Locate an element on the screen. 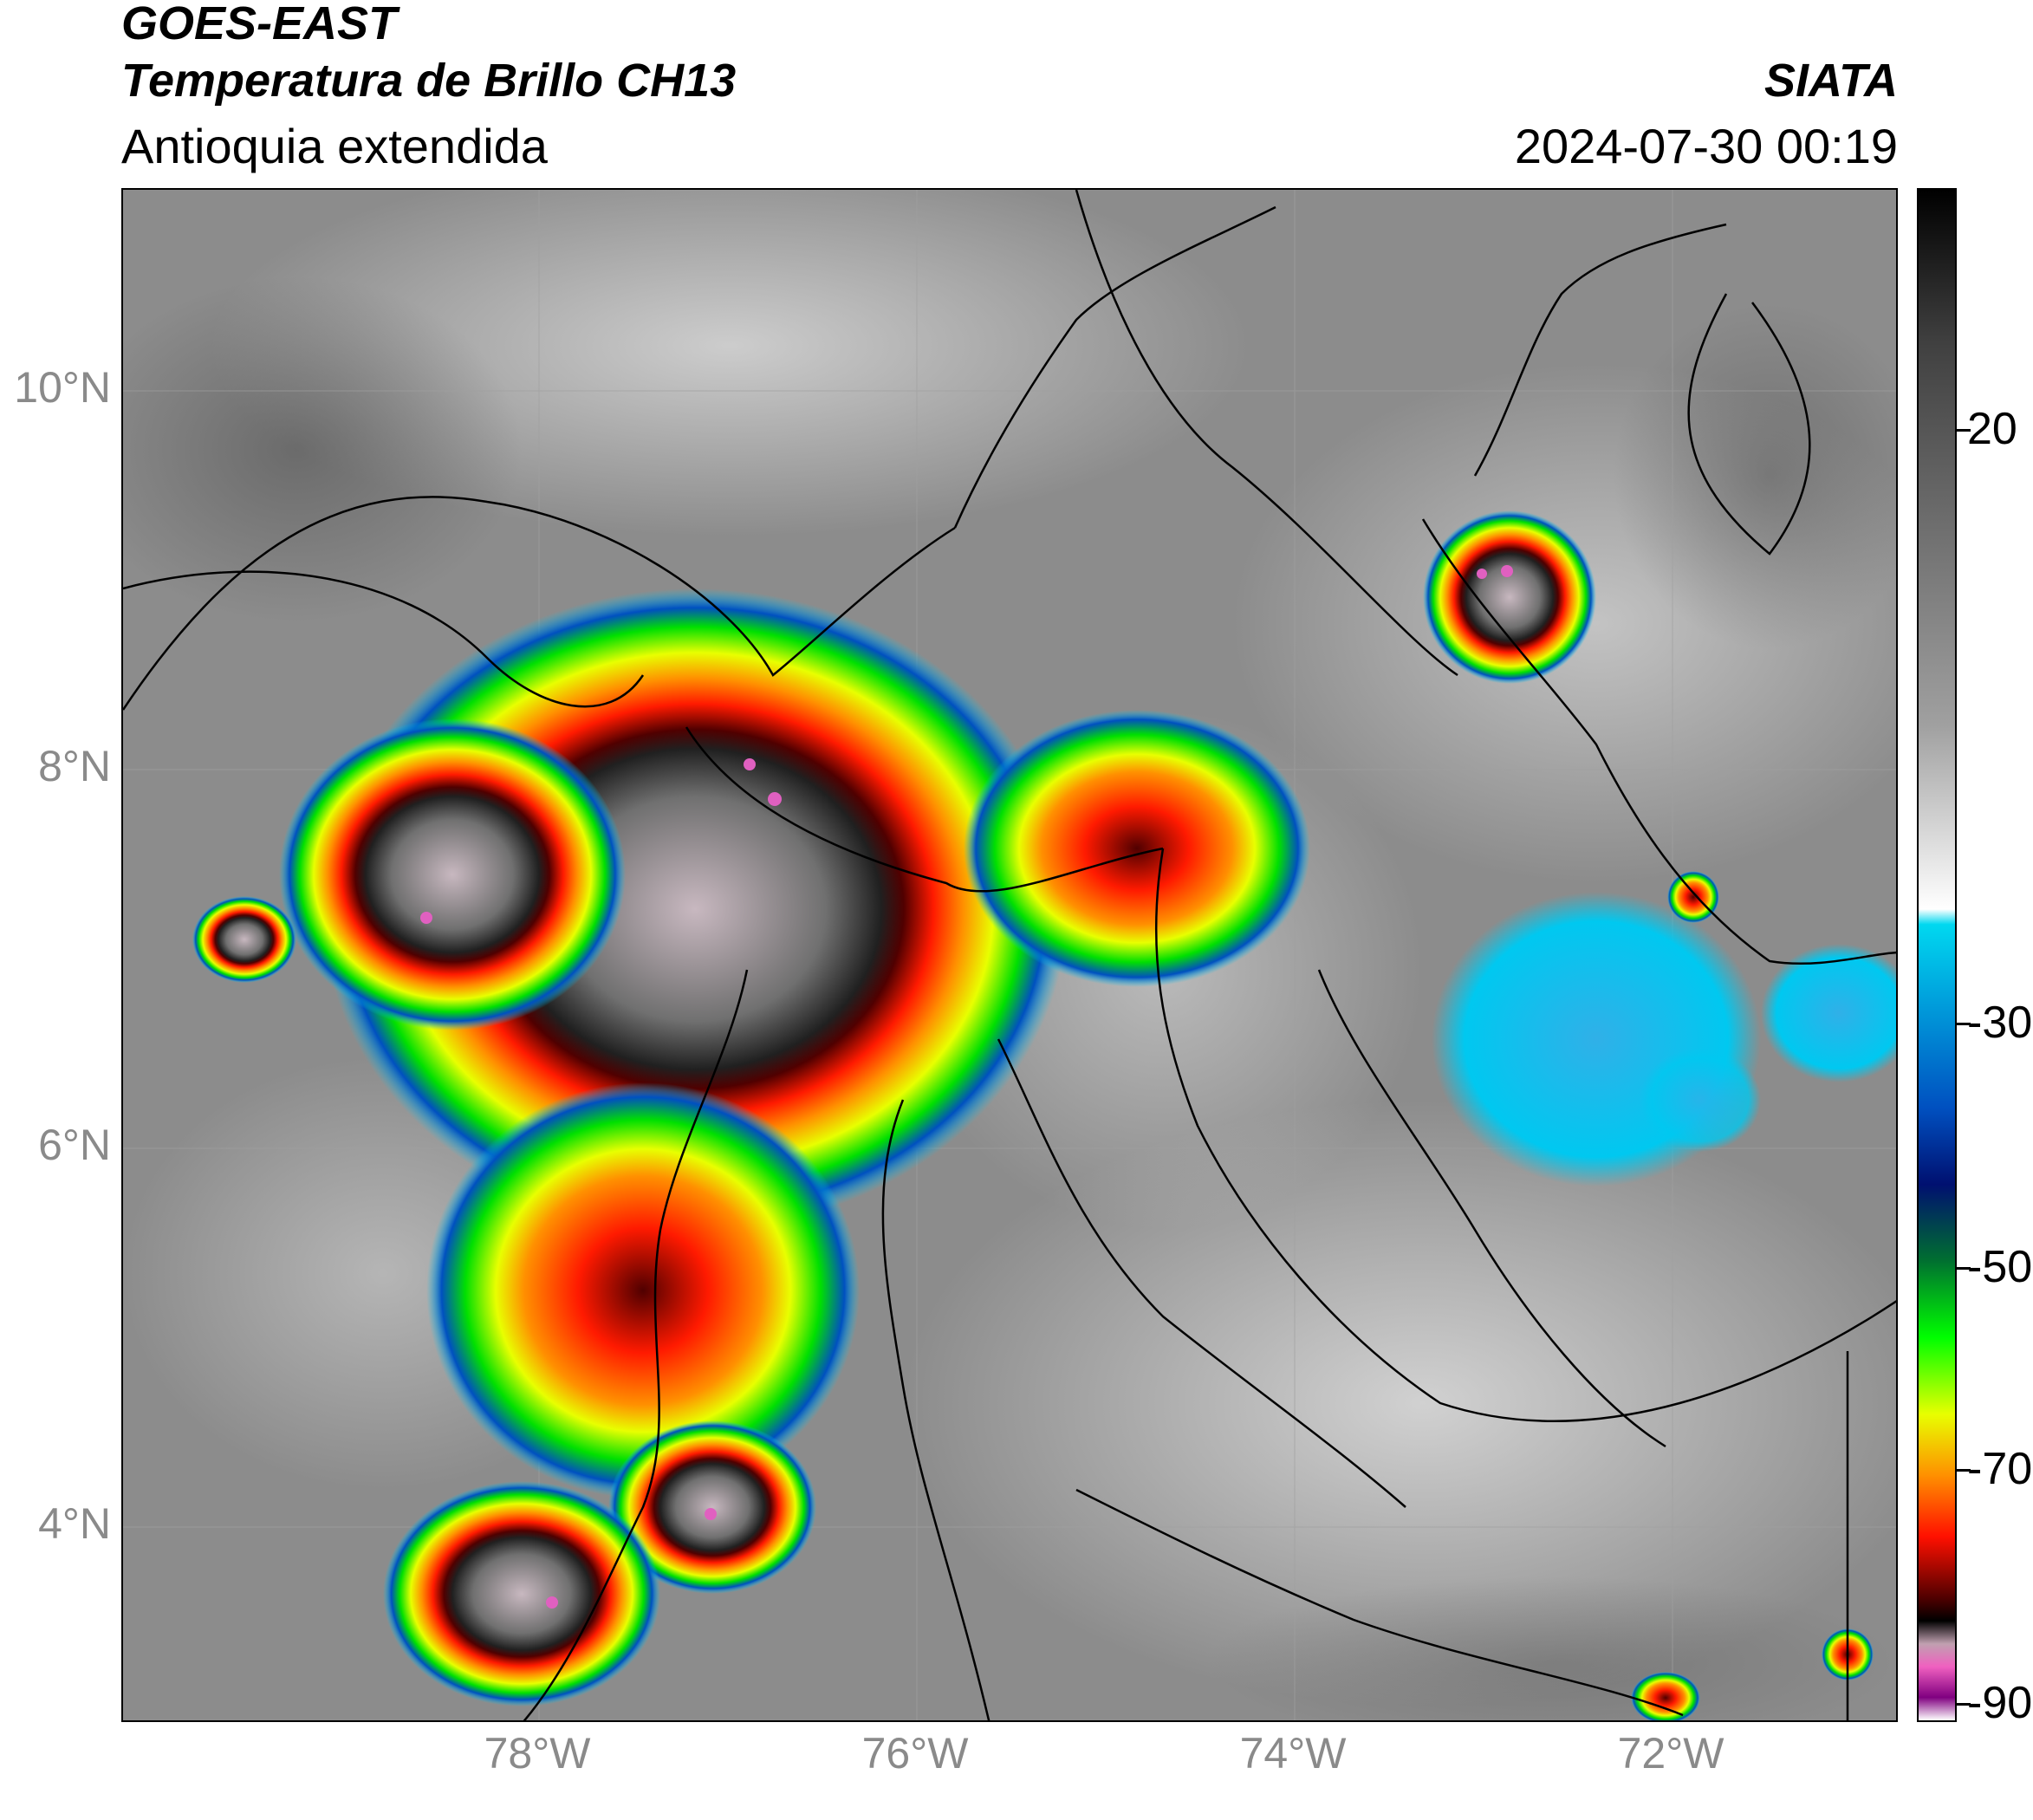 This screenshot has height=1820, width=2033. lon-label-78w: 78°W is located at coordinates (537, 1753).